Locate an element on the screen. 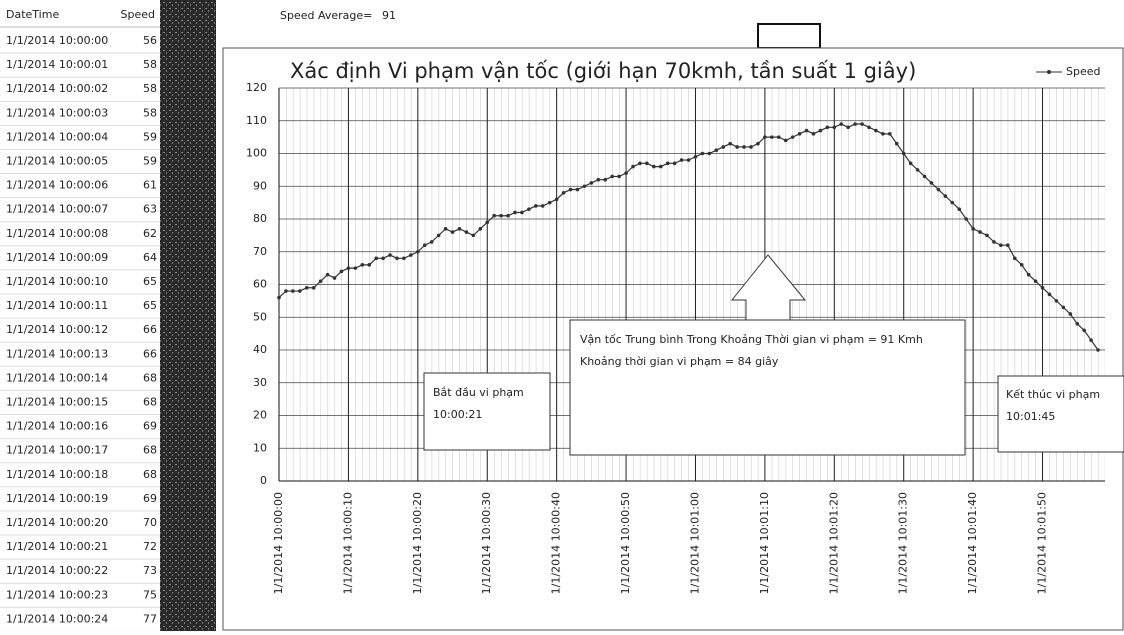 Image resolution: width=1124 pixels, height=635 pixels. average-label: Speed Average= is located at coordinates (326, 15).